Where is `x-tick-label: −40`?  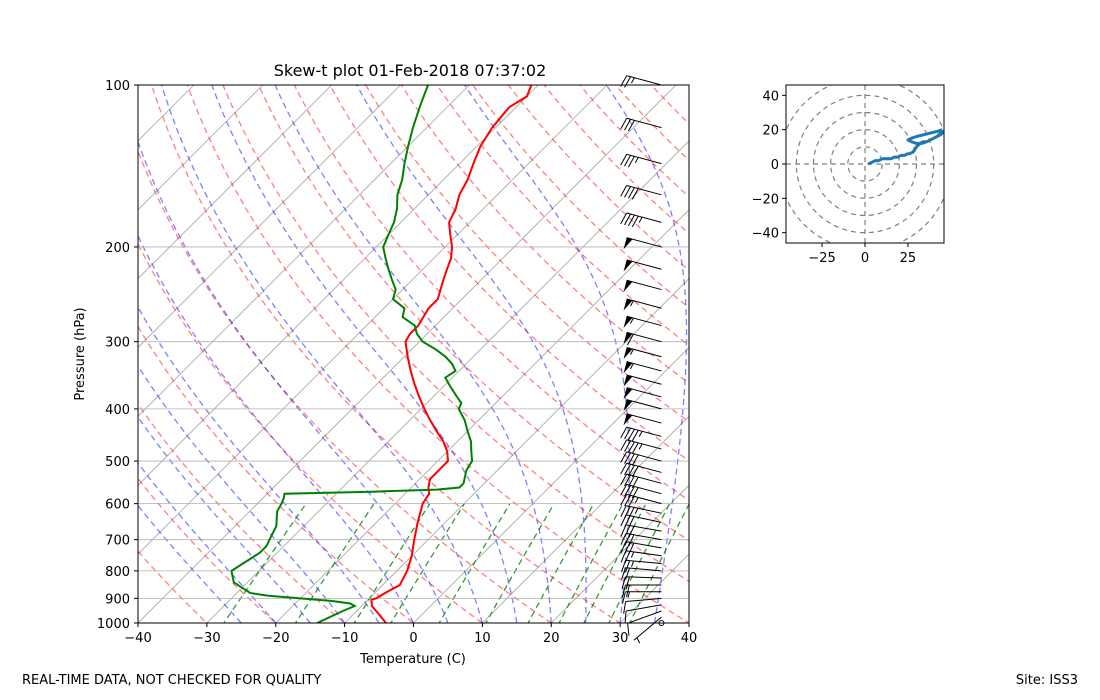
x-tick-label: −40 is located at coordinates (137, 638).